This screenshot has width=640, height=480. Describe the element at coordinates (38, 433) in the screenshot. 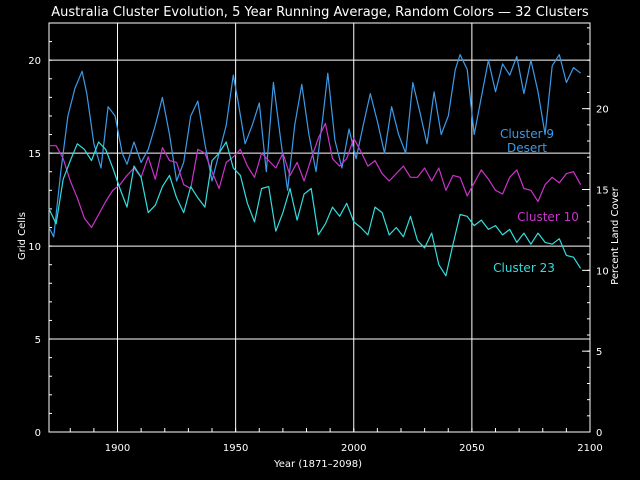

I see `y-tick-label: 0` at that location.